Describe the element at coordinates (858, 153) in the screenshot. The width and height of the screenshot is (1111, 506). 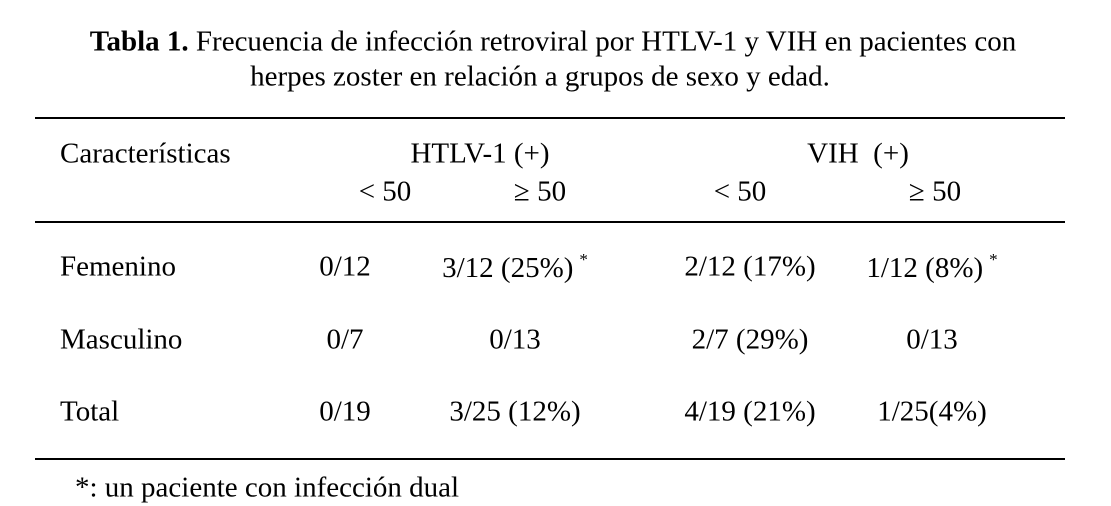
I see `group-header: VIH (+)` at that location.